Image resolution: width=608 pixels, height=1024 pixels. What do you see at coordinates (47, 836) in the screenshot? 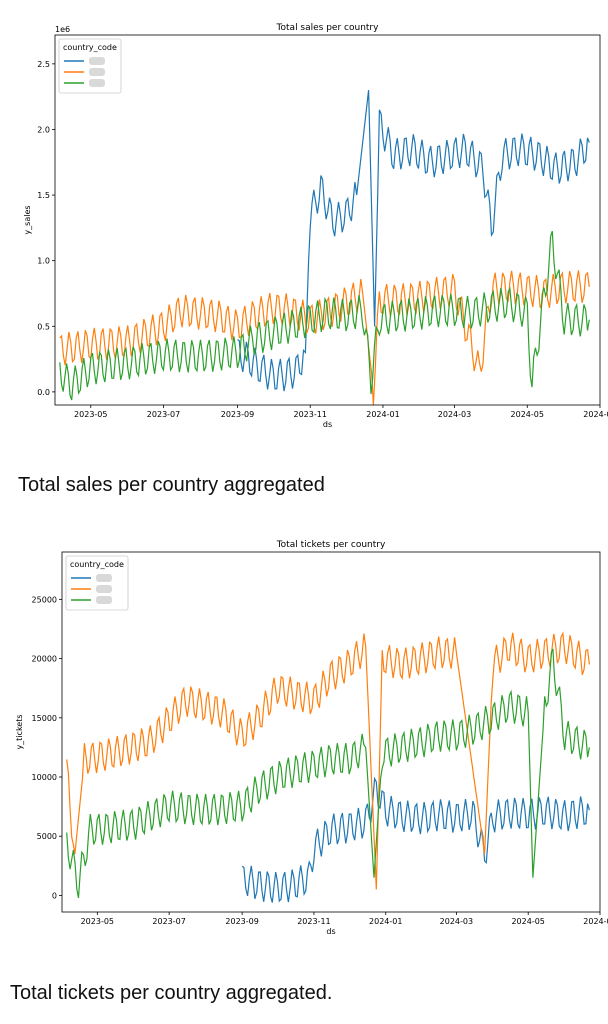
I see `y-tick-label: 5000` at bounding box center [47, 836].